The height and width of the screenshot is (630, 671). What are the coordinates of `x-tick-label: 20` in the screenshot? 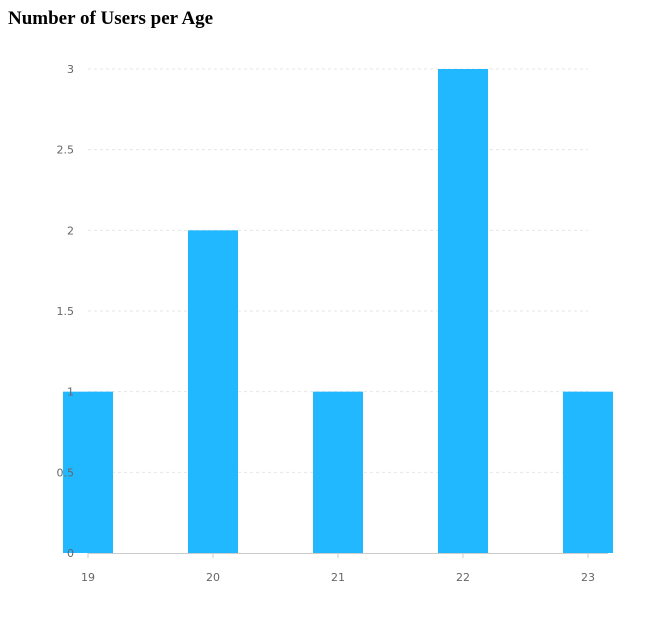 It's located at (213, 577).